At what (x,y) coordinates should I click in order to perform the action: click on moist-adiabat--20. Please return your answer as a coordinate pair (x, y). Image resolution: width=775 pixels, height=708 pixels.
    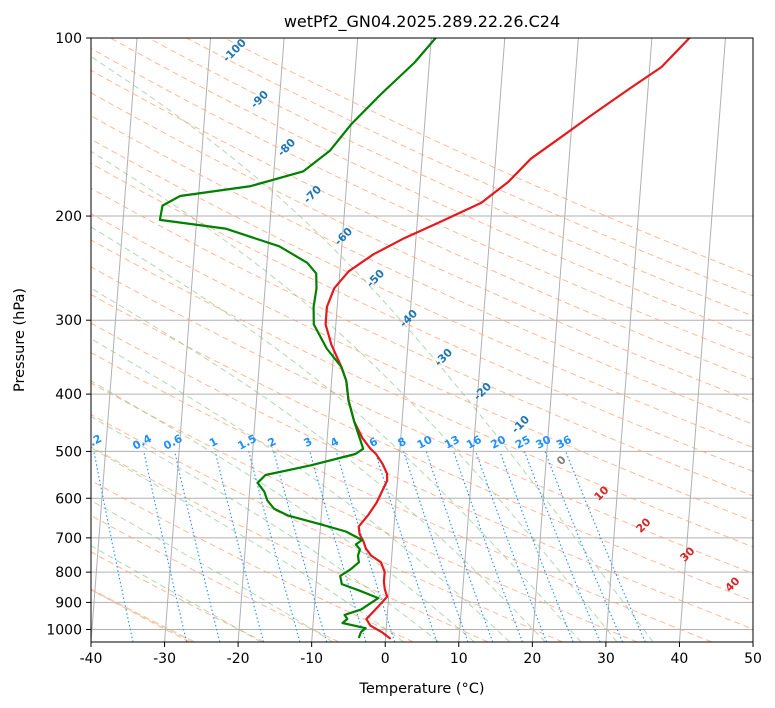
    Looking at the image, I should click on (176, 593).